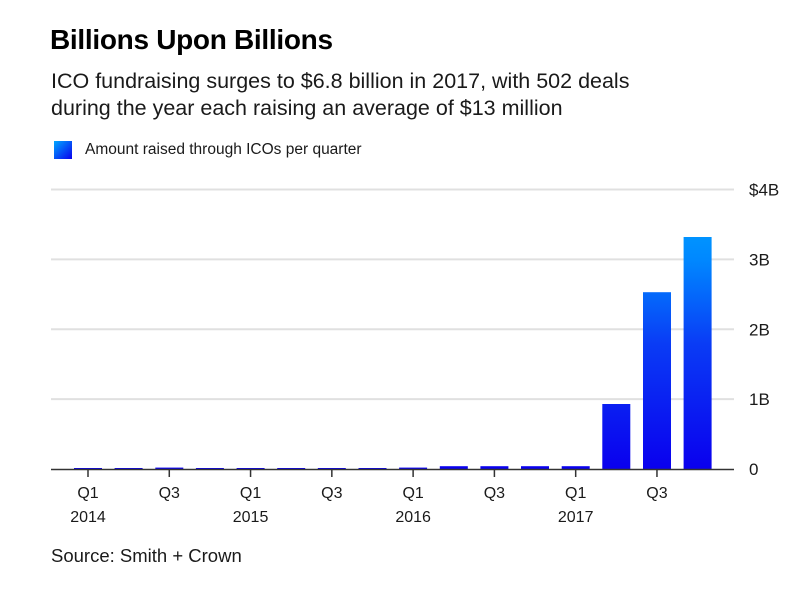  I want to click on legend: Amount raised through ICOs per quarter, so click(208, 150).